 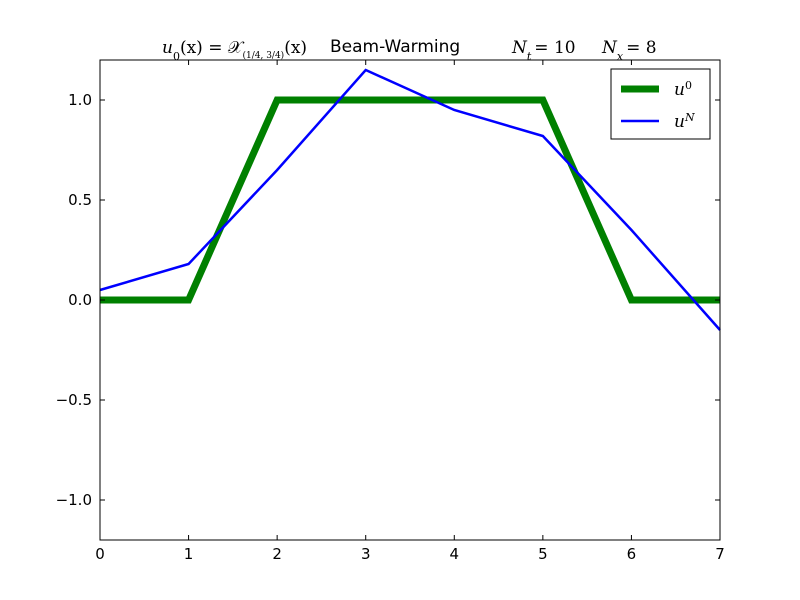 I want to click on x-tick-label: 0, so click(x=100, y=554).